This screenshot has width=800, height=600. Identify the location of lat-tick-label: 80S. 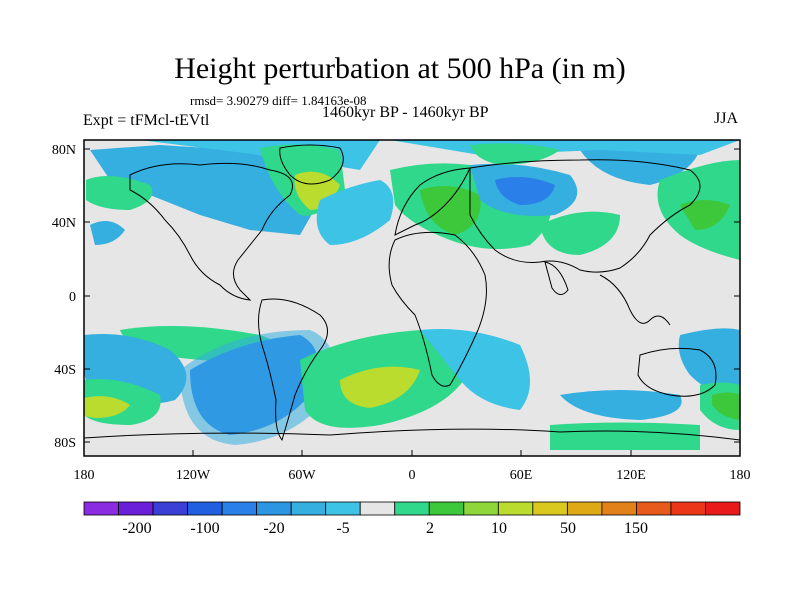
(65, 443).